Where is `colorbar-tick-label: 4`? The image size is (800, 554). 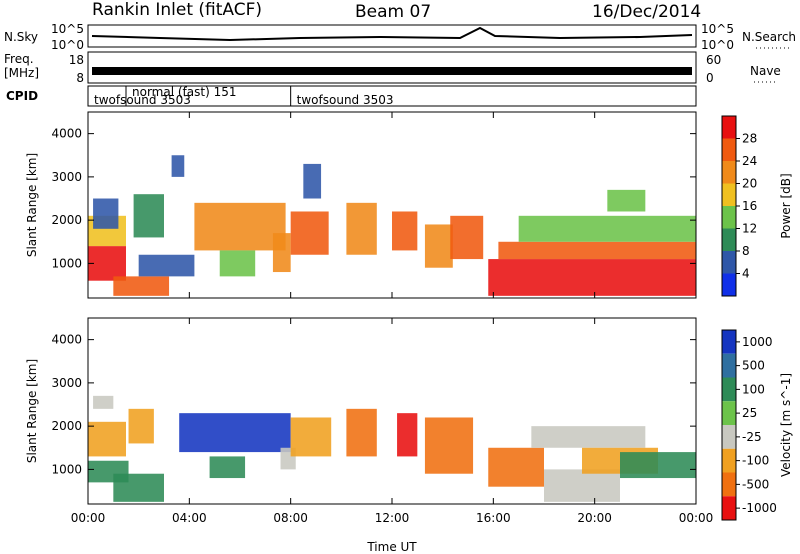 colorbar-tick-label: 4 is located at coordinates (746, 274).